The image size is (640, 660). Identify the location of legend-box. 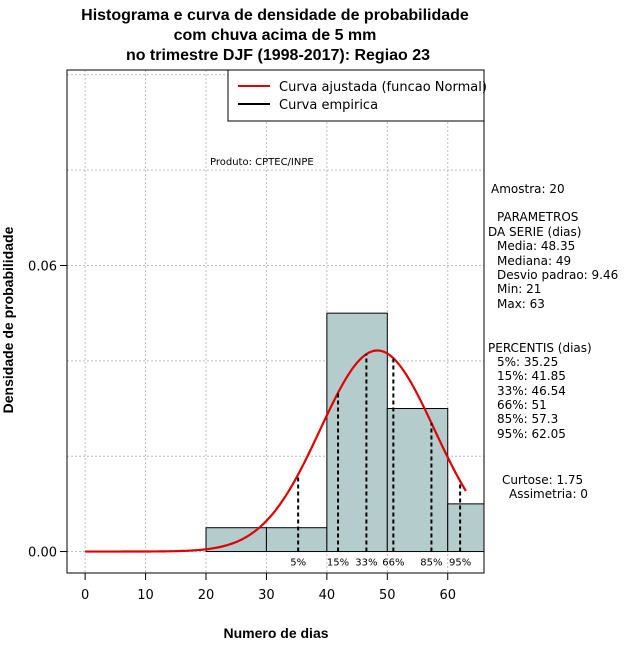
(356, 95).